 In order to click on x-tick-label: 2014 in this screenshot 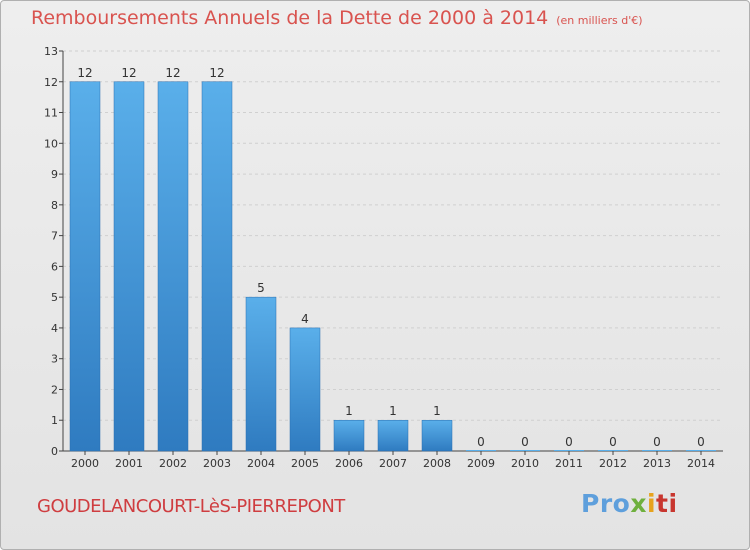, I will do `click(701, 463)`.